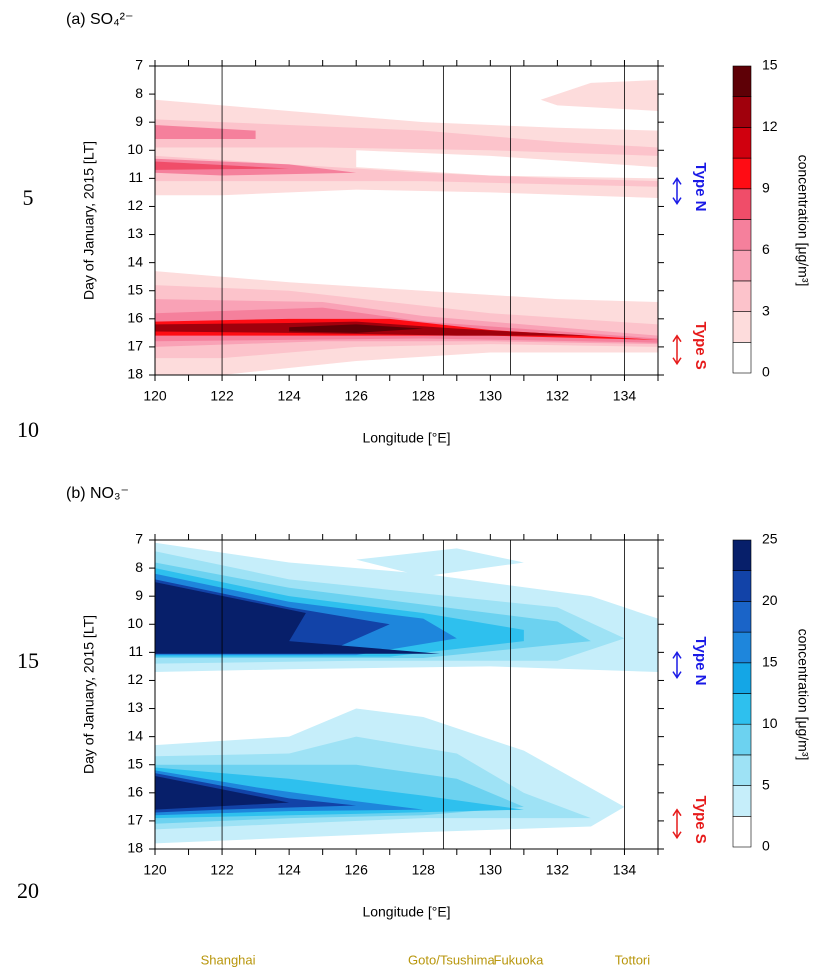 The image size is (821, 976). What do you see at coordinates (766, 188) in the screenshot?
I see `colorbar-tick-label: 9` at bounding box center [766, 188].